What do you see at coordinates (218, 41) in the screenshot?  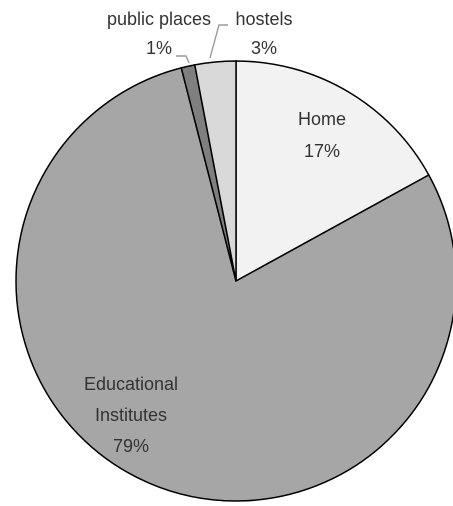 I see `leader-line-hostels` at bounding box center [218, 41].